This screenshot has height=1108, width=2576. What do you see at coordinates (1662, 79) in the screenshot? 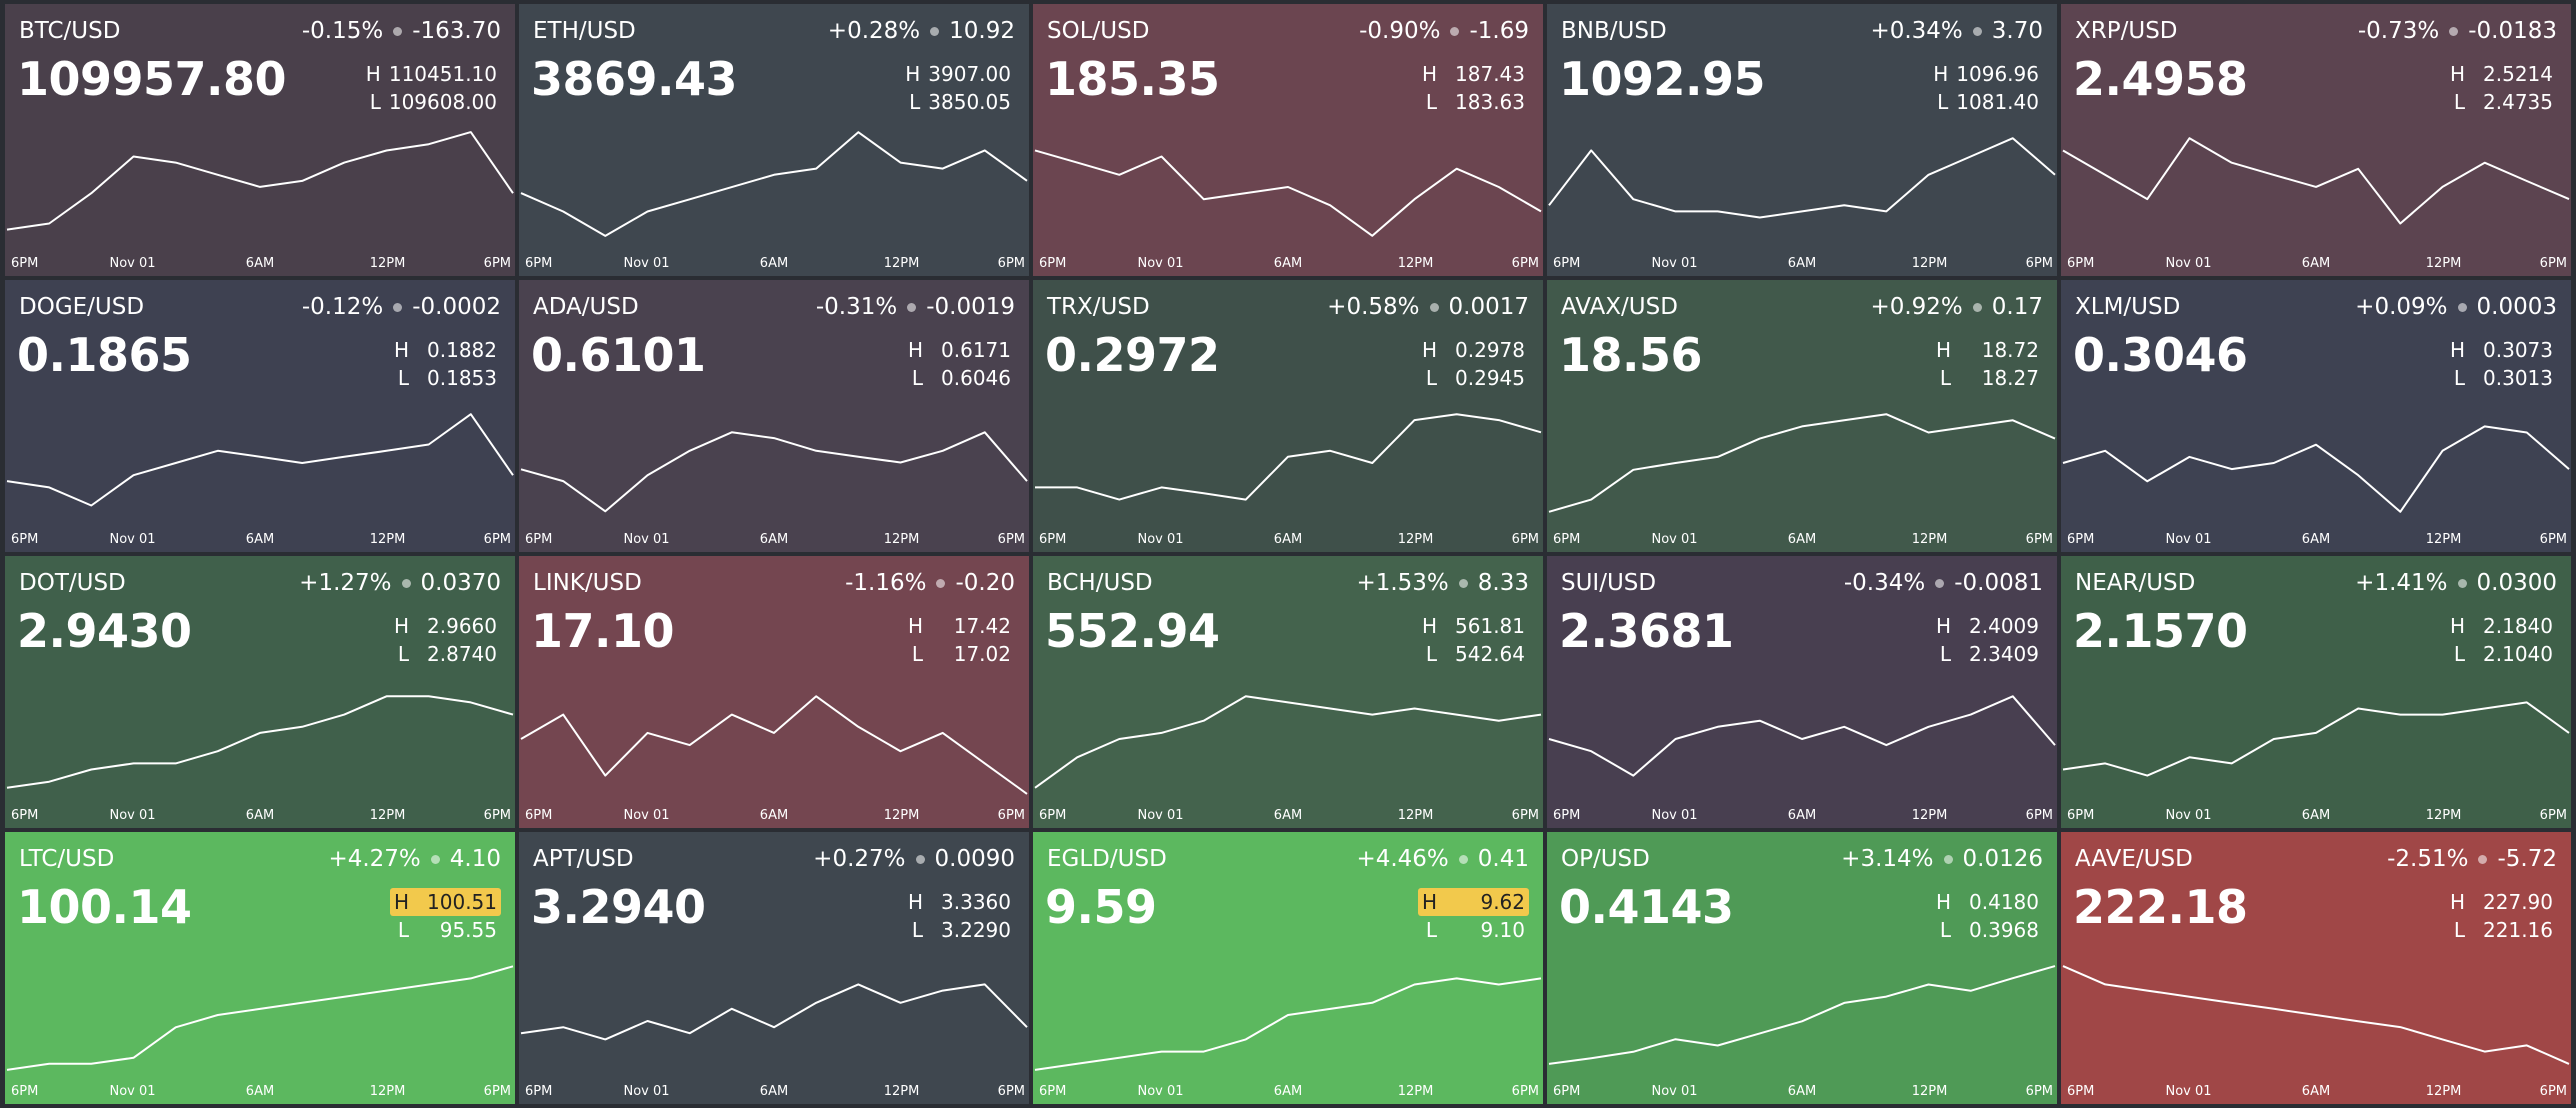
I see `price: 1092.95` at bounding box center [1662, 79].